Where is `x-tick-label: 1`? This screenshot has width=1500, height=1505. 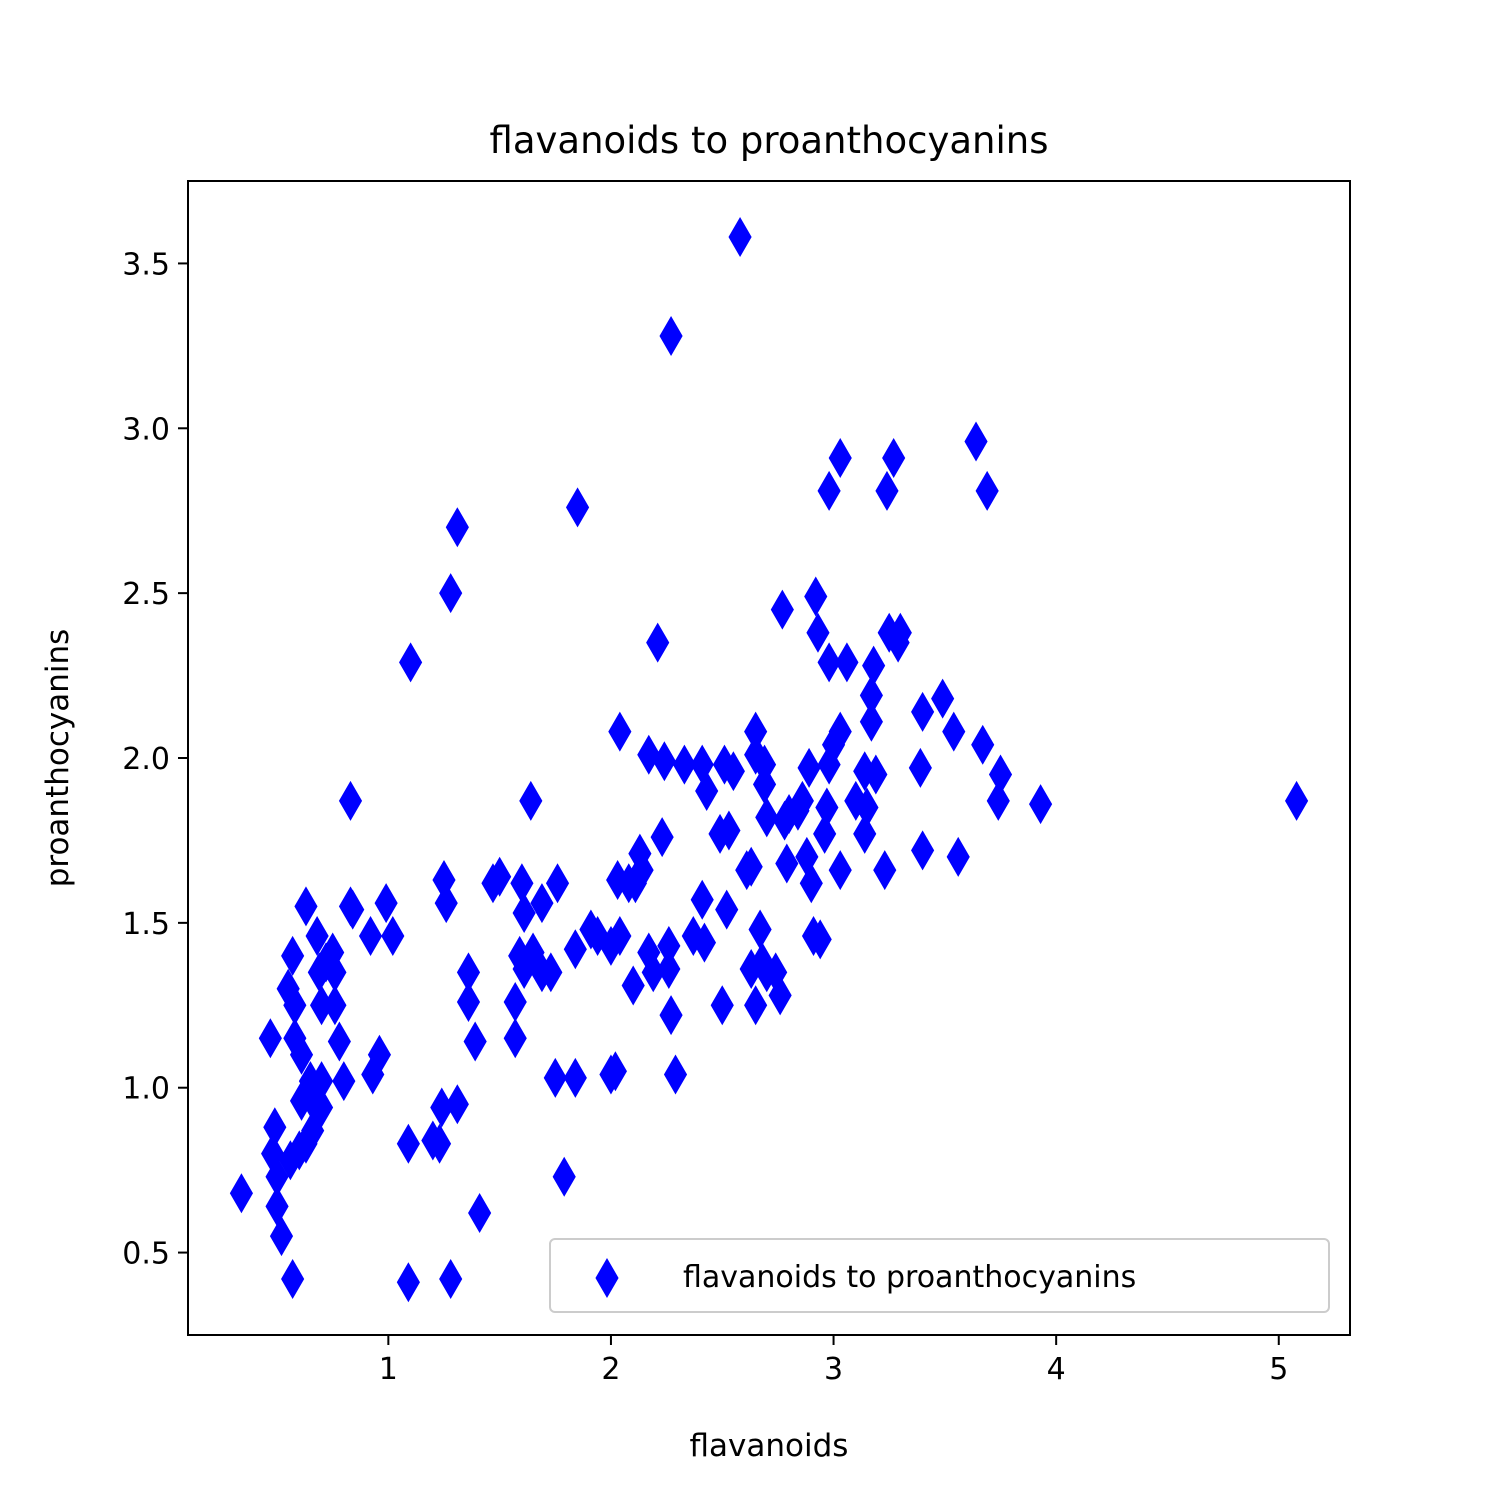
x-tick-label: 1 is located at coordinates (388, 1369).